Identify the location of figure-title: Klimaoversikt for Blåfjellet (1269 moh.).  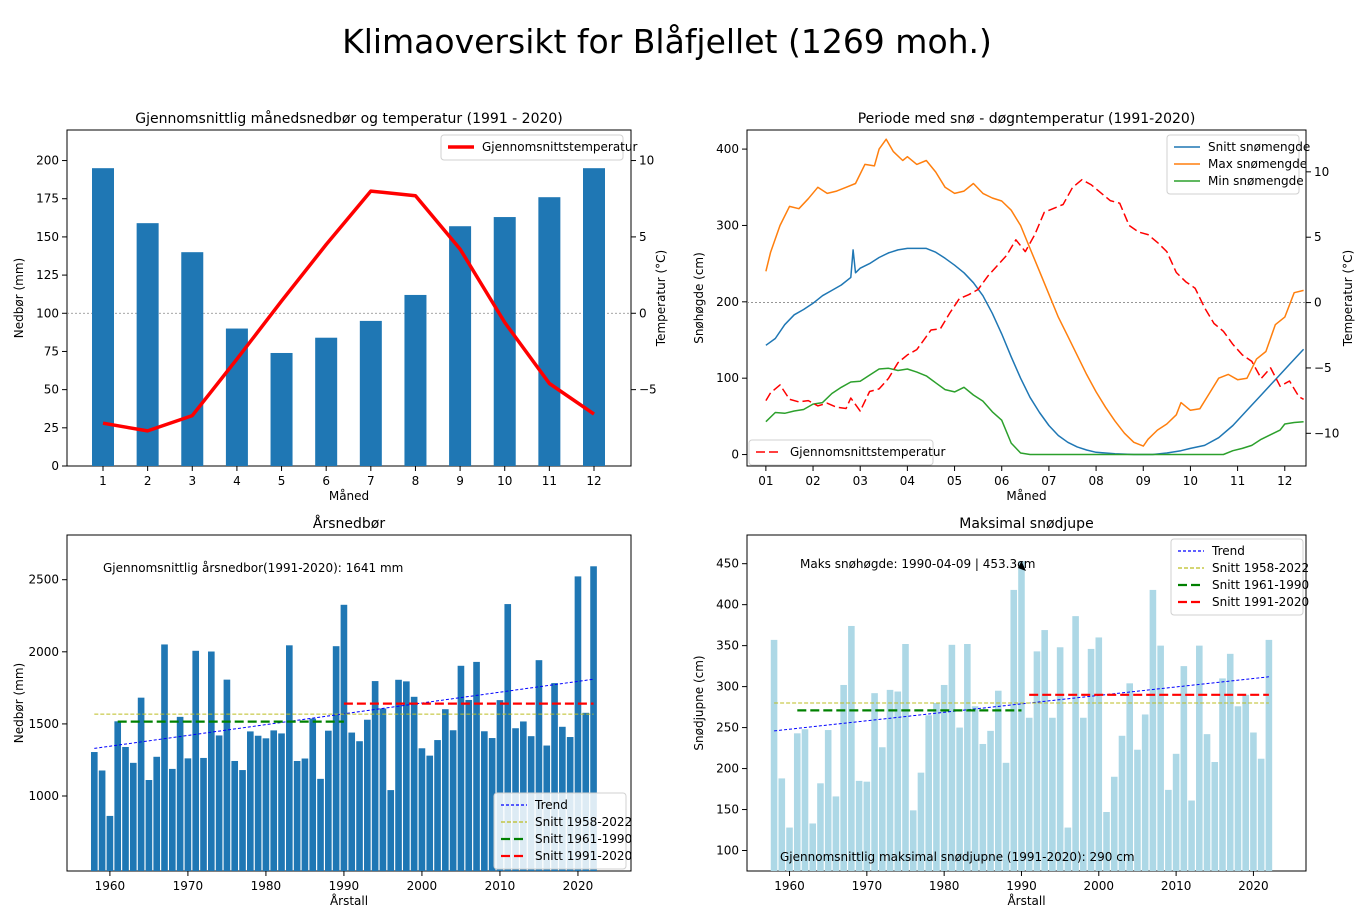
(667, 41).